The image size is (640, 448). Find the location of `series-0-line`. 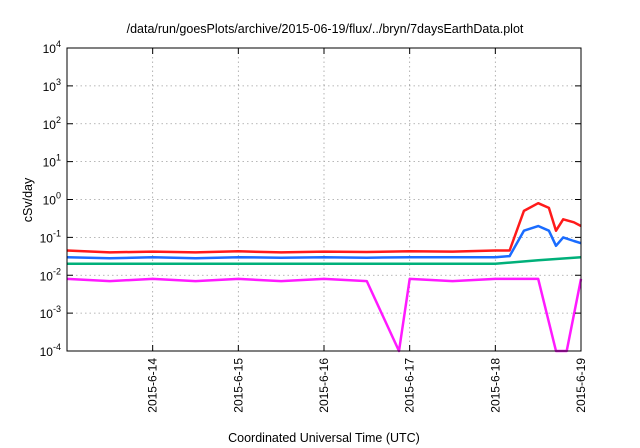

series-0-line is located at coordinates (324, 227).